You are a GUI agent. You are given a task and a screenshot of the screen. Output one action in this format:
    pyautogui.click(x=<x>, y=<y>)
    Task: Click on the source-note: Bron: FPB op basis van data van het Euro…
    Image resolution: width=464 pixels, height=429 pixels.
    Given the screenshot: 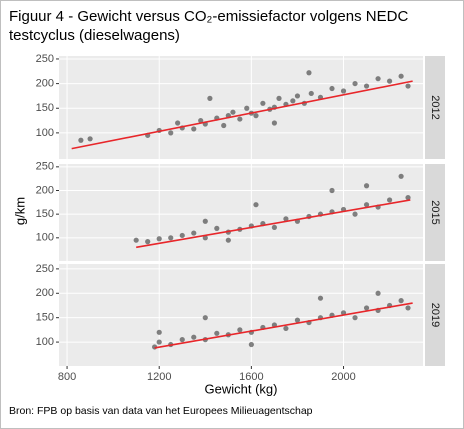 What is the action you would take?
    pyautogui.click(x=161, y=411)
    